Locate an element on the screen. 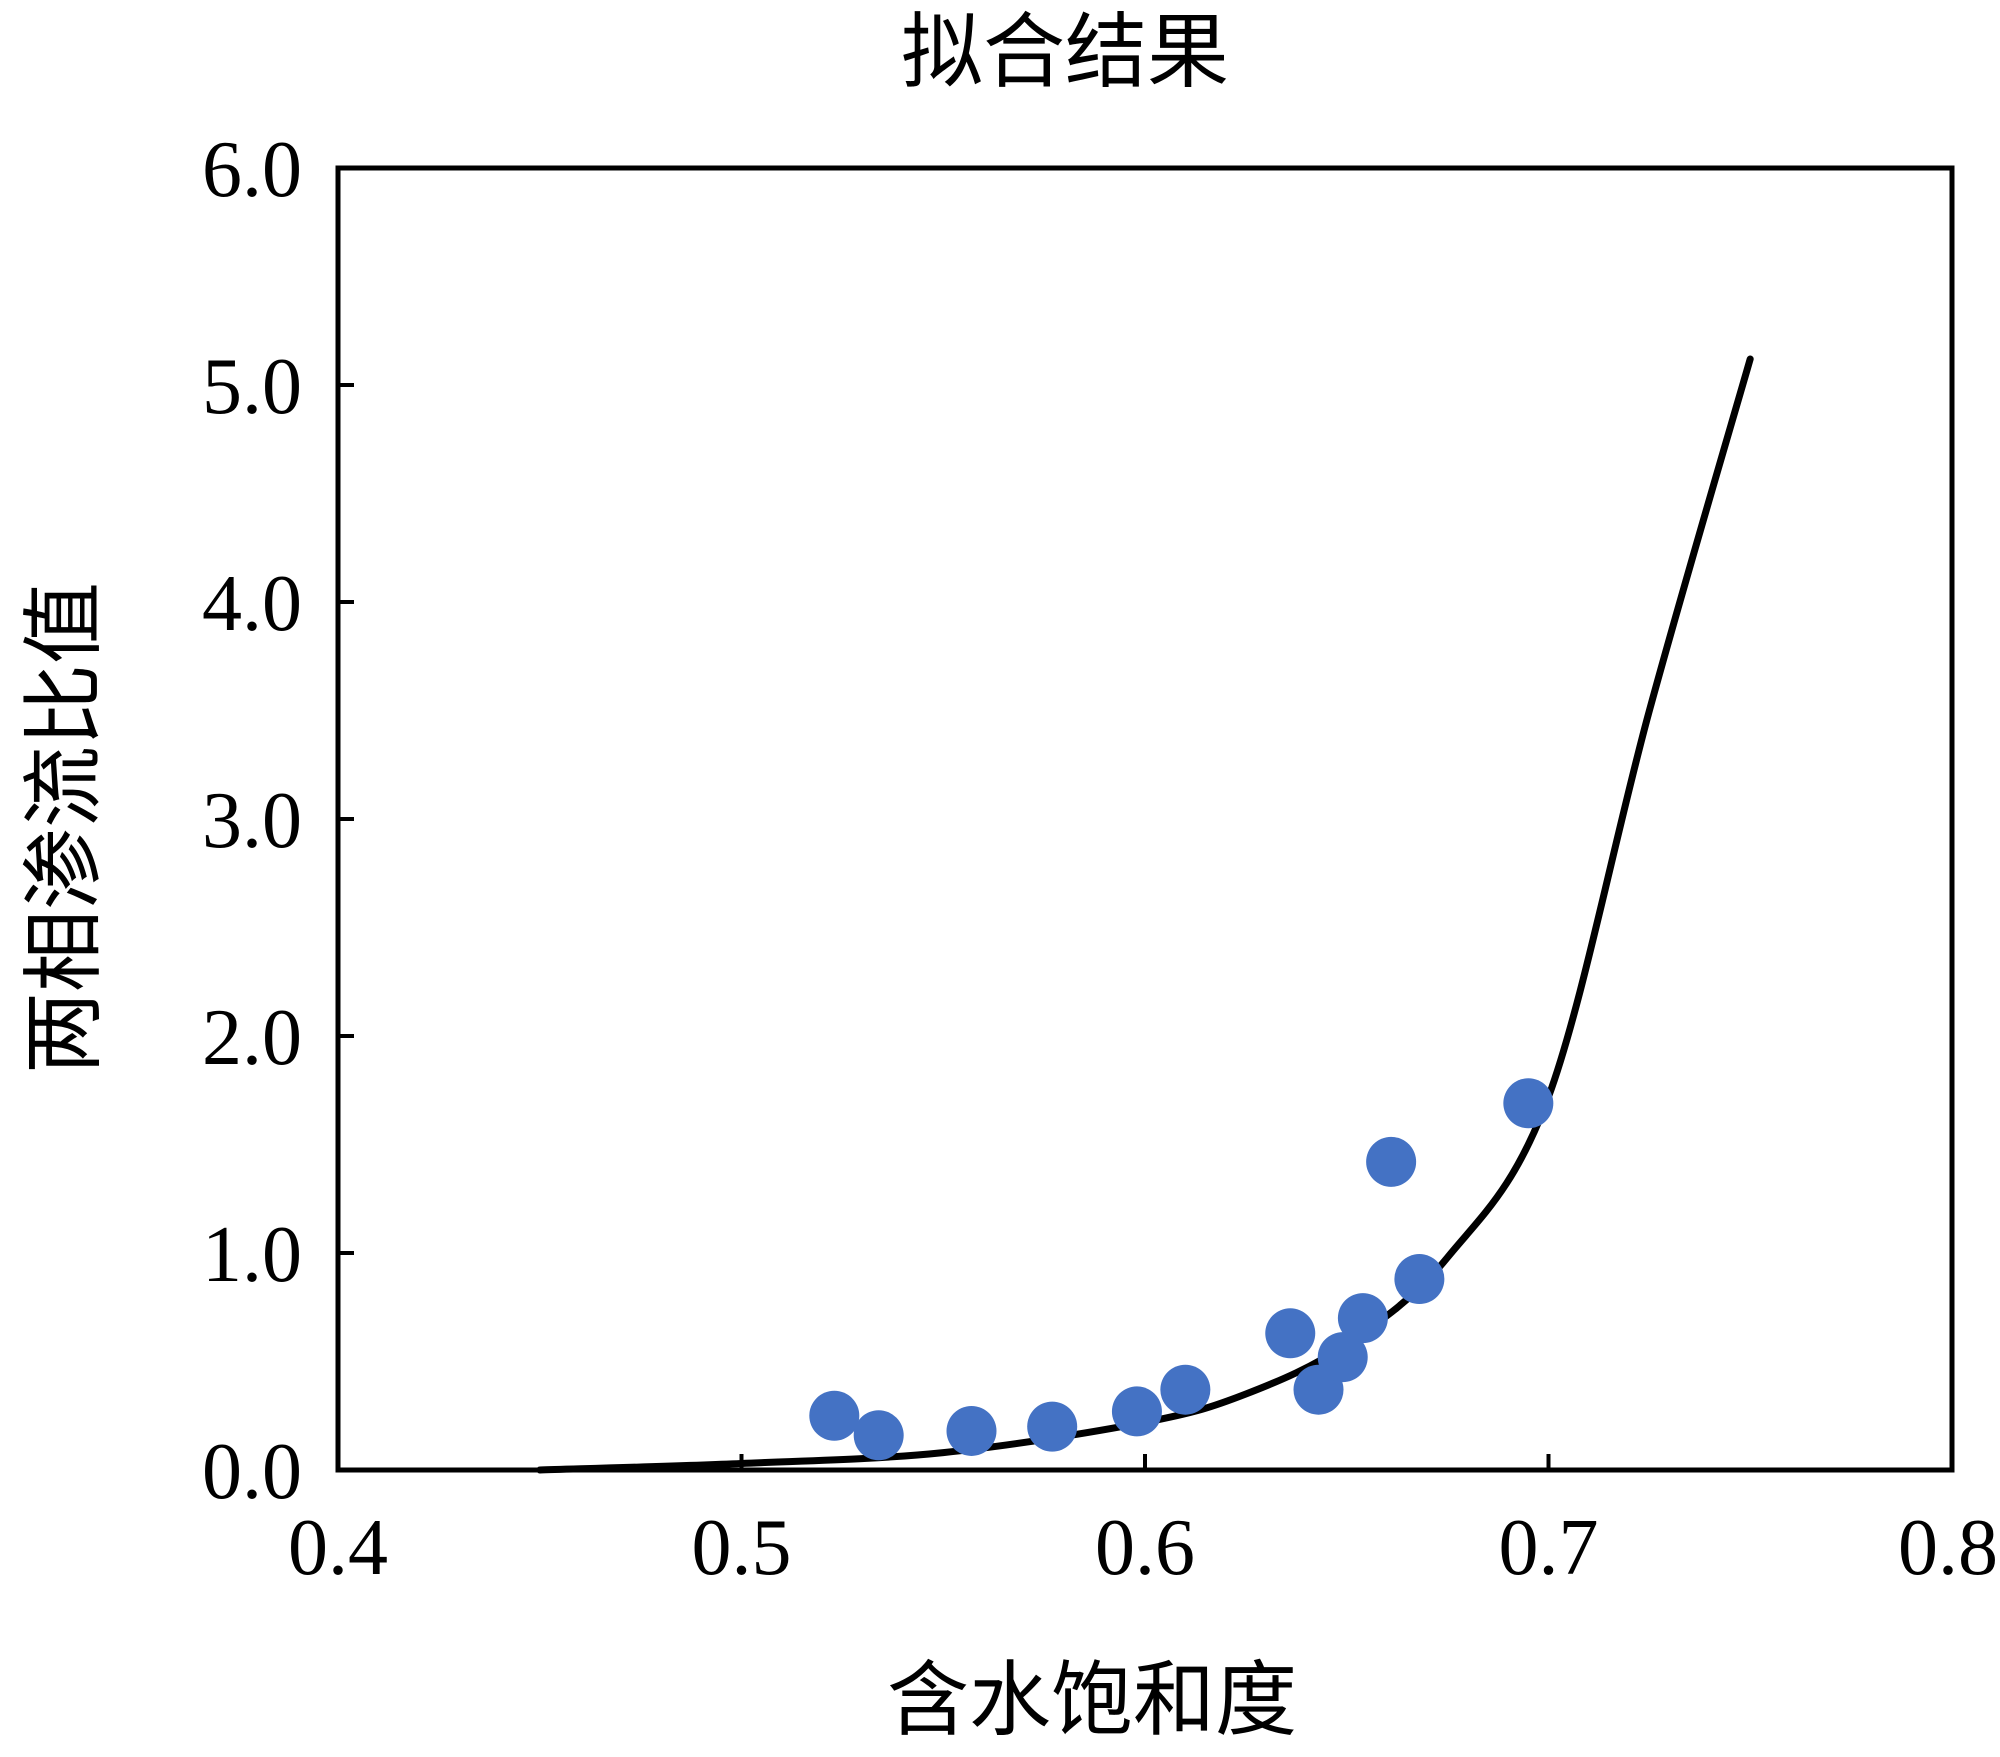 This screenshot has height=1757, width=2000. y-axis-title: 两相渗流比值 is located at coordinates (64, 828).